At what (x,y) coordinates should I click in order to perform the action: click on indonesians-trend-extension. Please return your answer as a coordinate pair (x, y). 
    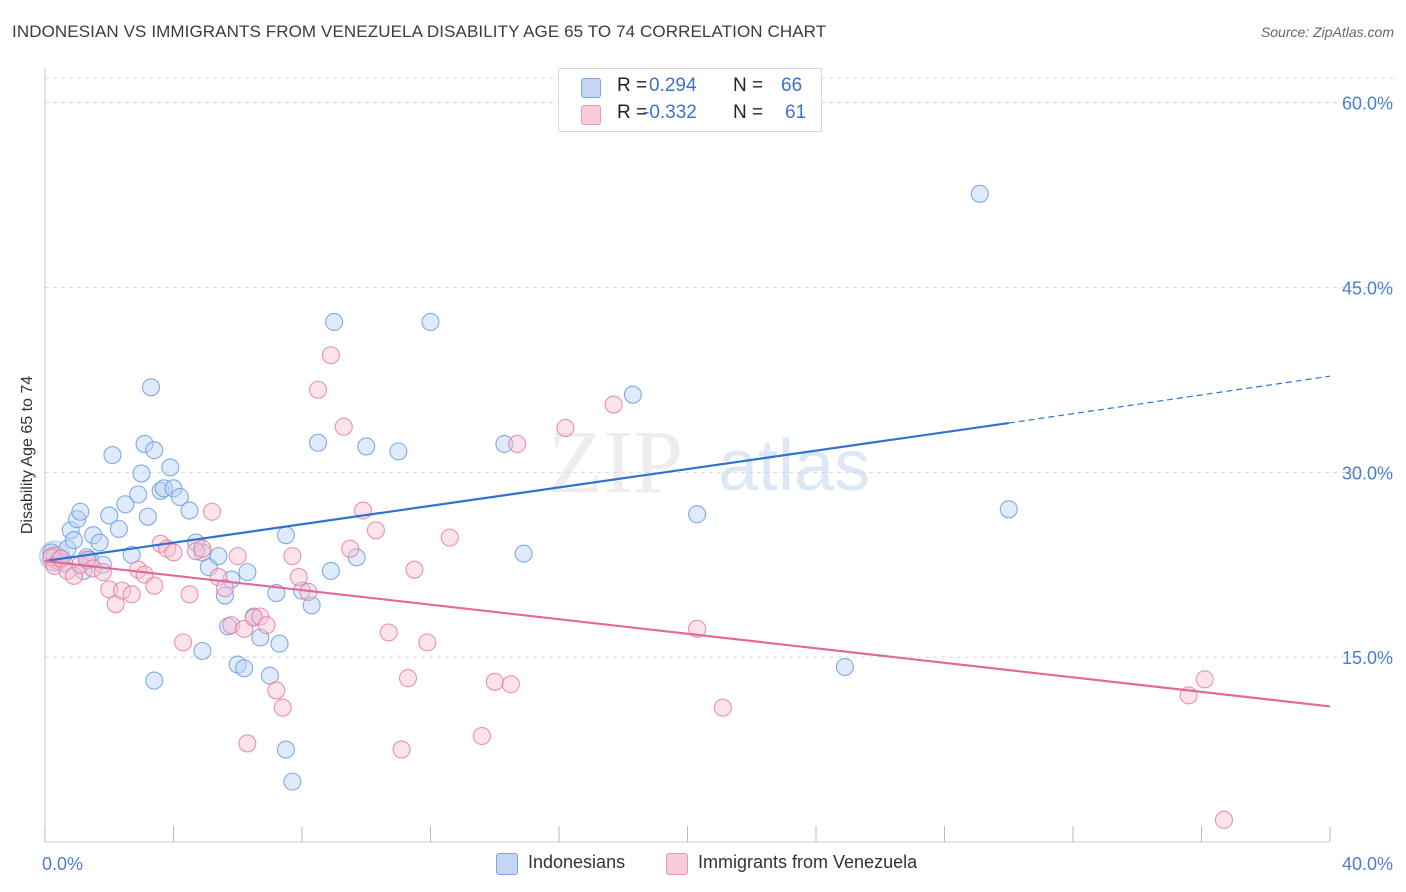
    Looking at the image, I should click on (1169, 399).